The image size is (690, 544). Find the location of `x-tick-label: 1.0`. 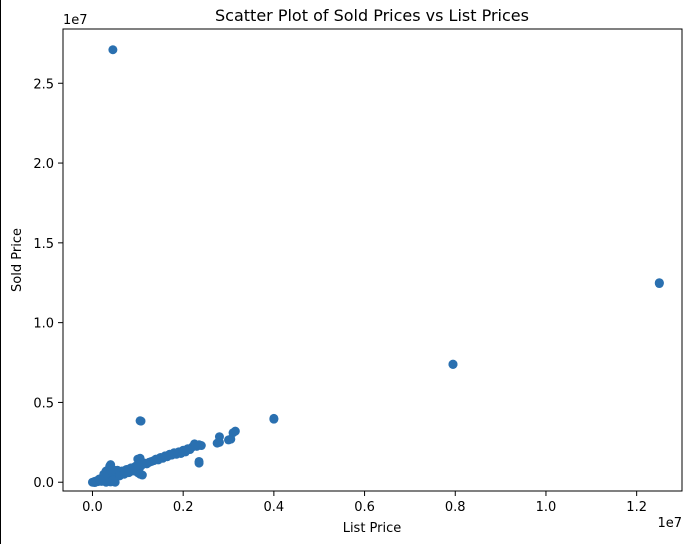

x-tick-label: 1.0 is located at coordinates (546, 507).